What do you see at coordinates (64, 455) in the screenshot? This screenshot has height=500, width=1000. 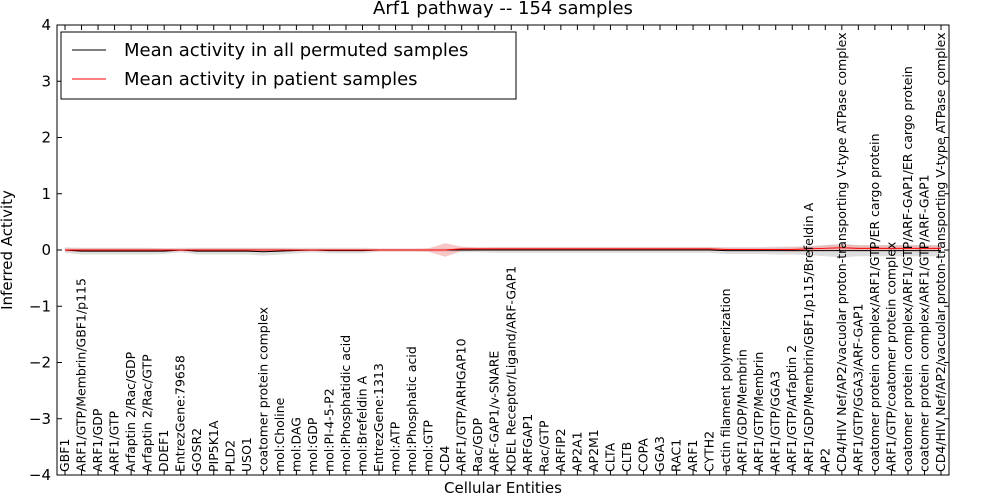 I see `x-tick-label: GBF1` at bounding box center [64, 455].